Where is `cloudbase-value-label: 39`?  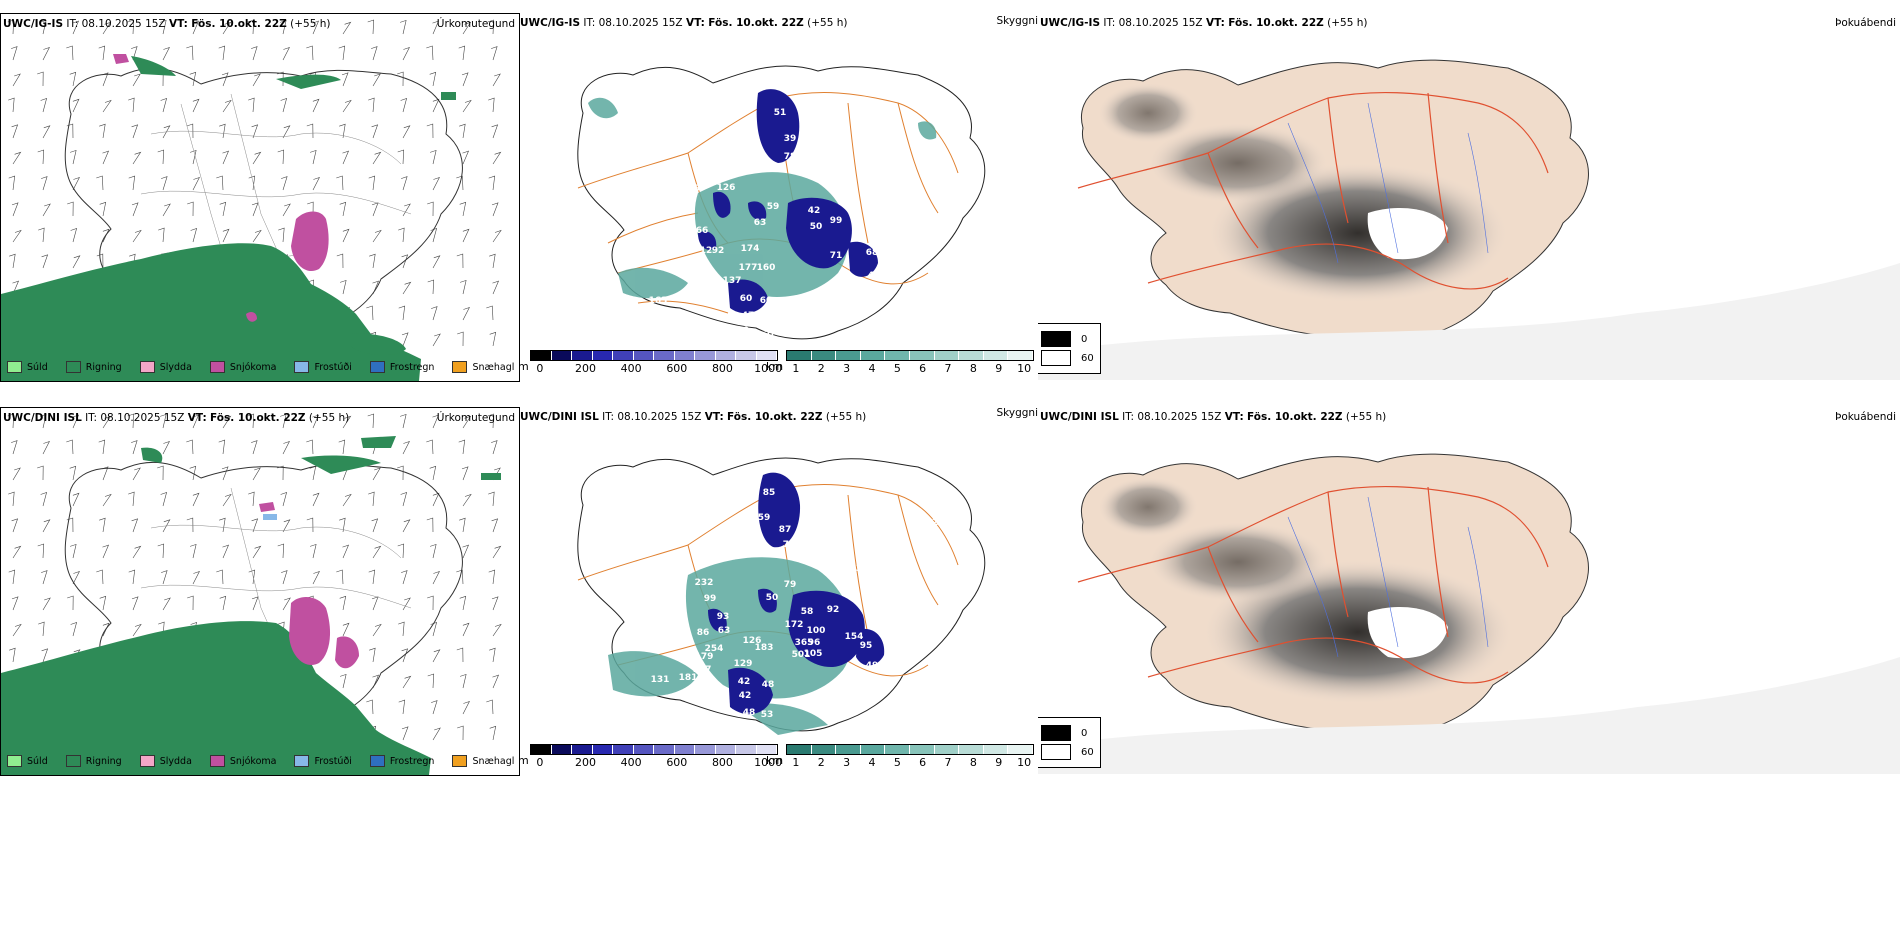 cloudbase-value-label: 39 is located at coordinates (790, 139).